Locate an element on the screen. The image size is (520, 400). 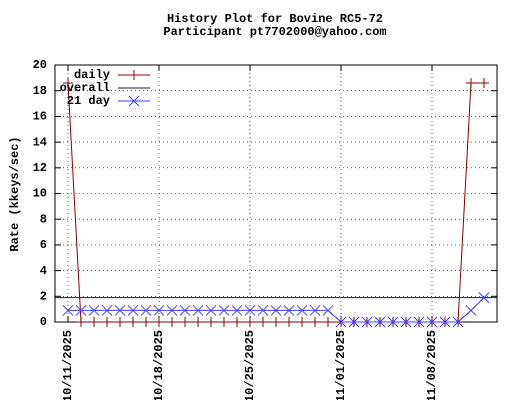
chart-subtitle: Participant pt7702000@yahoo.com is located at coordinates (274, 32).